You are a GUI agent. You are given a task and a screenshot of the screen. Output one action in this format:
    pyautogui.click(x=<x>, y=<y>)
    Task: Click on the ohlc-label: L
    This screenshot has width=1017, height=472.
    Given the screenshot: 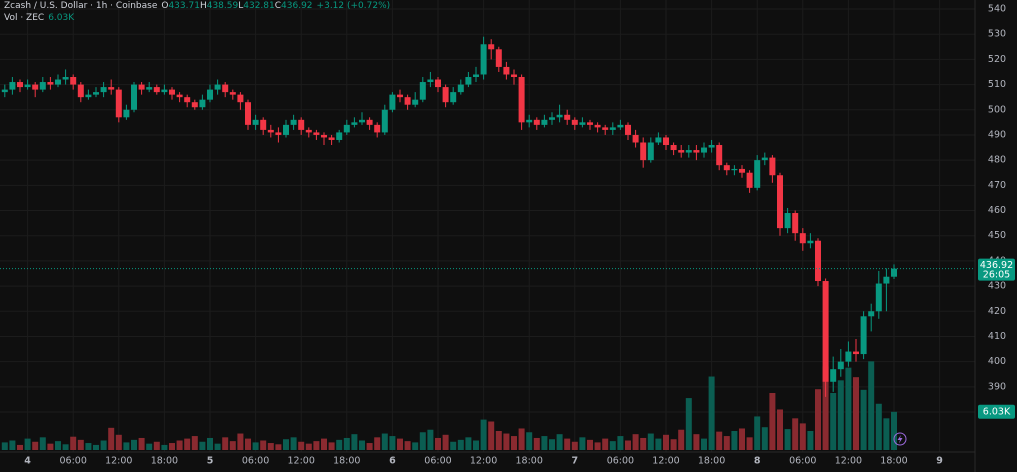 What is the action you would take?
    pyautogui.click(x=241, y=6)
    